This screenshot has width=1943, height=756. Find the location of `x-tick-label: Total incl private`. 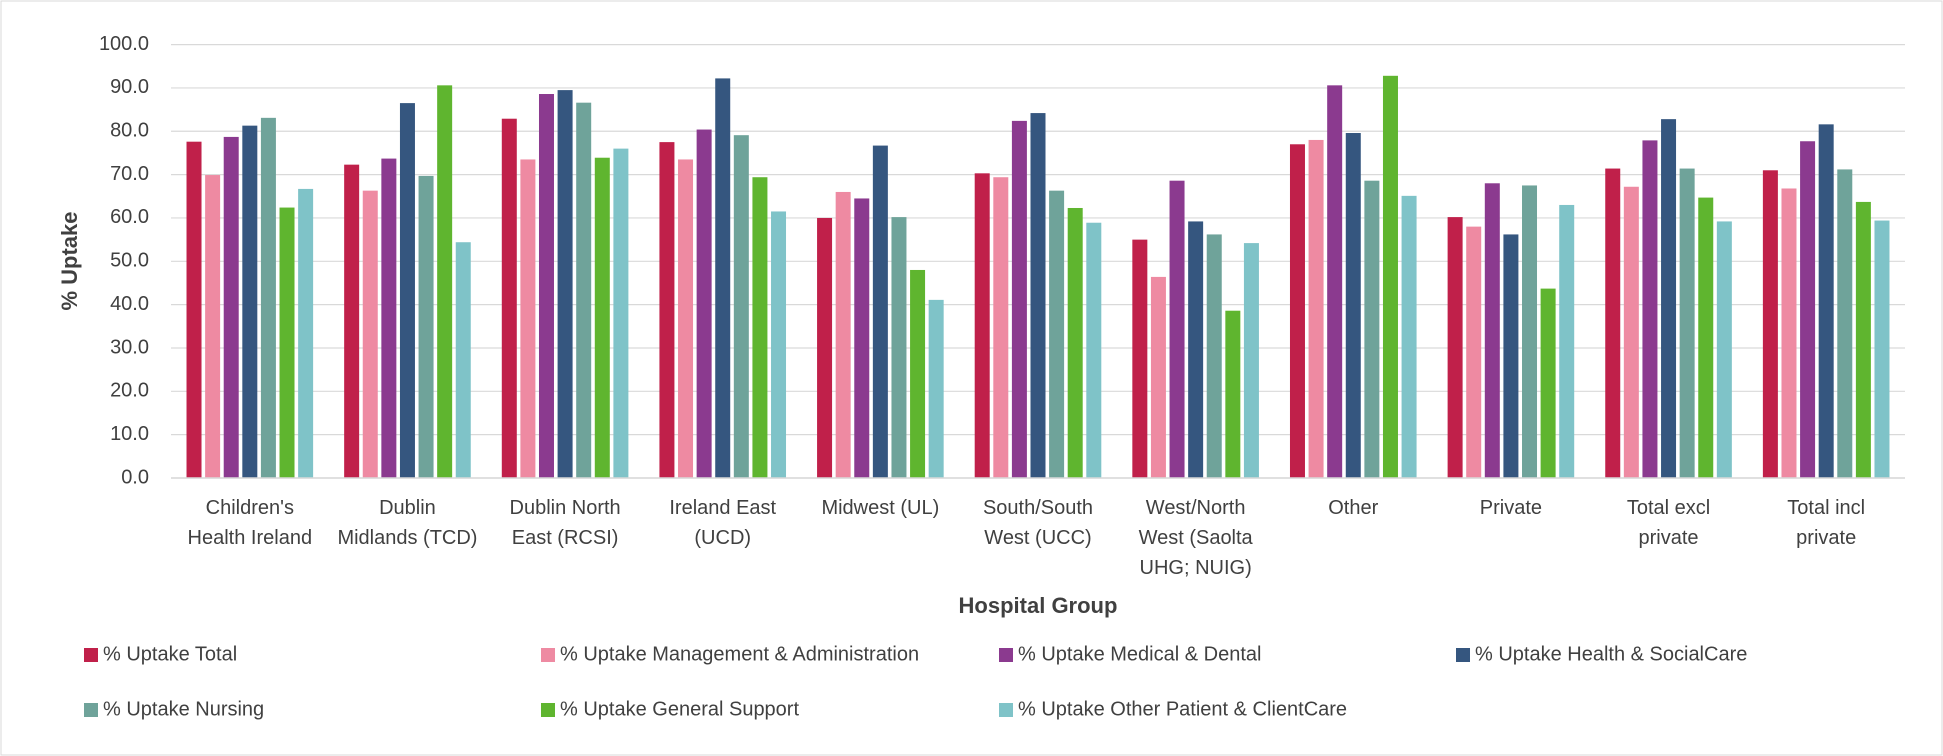

x-tick-label: Total incl private is located at coordinates (1826, 523).